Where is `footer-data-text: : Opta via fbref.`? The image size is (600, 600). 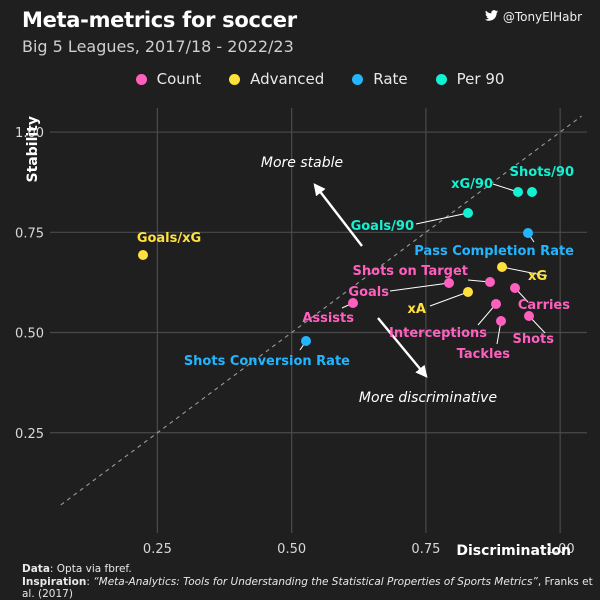
footer-data-text: : Opta via fbref. is located at coordinates (90, 569).